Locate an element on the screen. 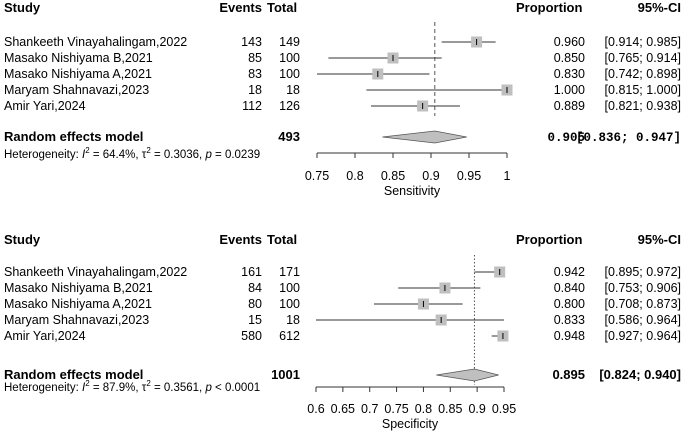  study-ci: [0.895; 0.972] is located at coordinates (643, 272).